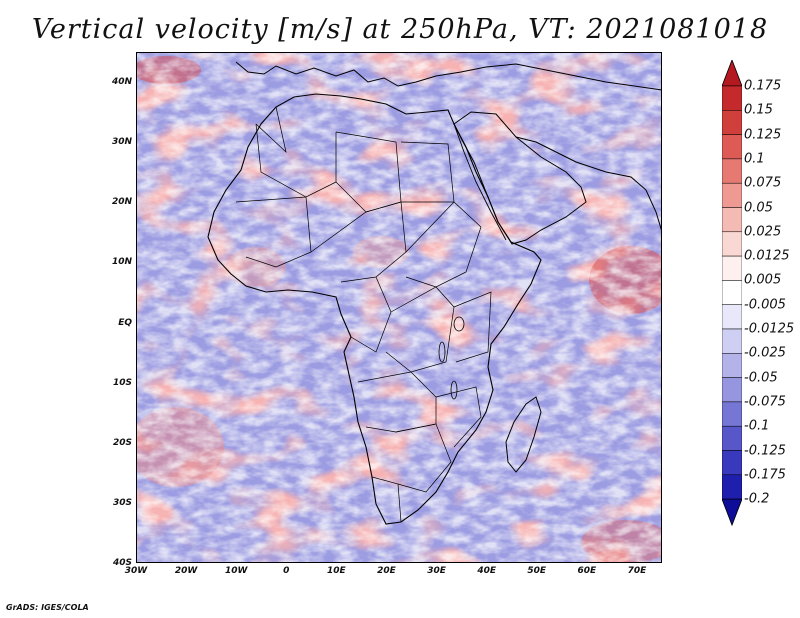  What do you see at coordinates (763, 232) in the screenshot?
I see `colorbar-label: 0.025` at bounding box center [763, 232].